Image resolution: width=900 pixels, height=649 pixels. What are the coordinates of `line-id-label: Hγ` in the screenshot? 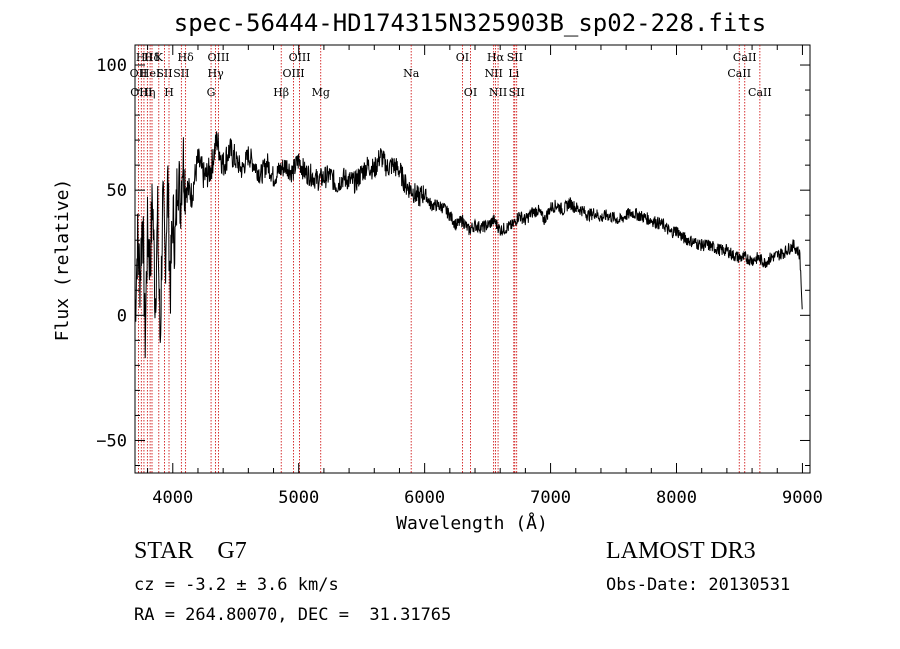 It's located at (216, 73).